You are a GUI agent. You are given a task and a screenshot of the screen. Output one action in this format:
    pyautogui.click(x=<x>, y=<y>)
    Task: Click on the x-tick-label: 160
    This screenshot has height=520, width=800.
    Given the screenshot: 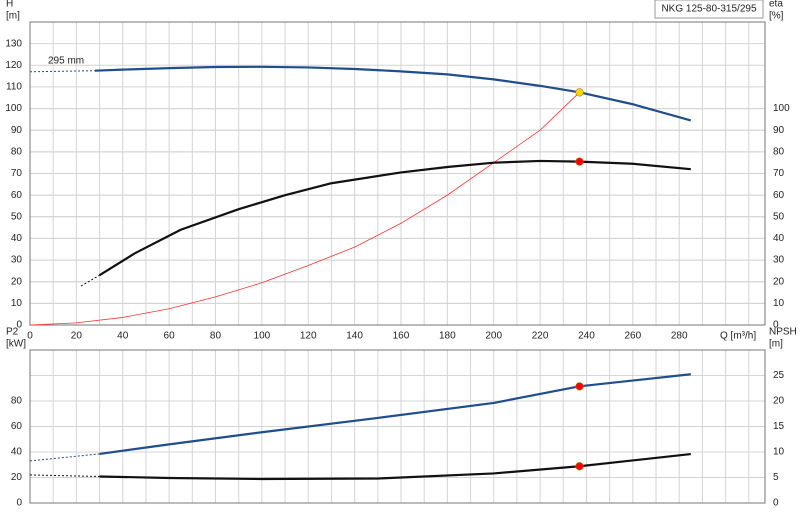 What is the action you would take?
    pyautogui.click(x=401, y=336)
    